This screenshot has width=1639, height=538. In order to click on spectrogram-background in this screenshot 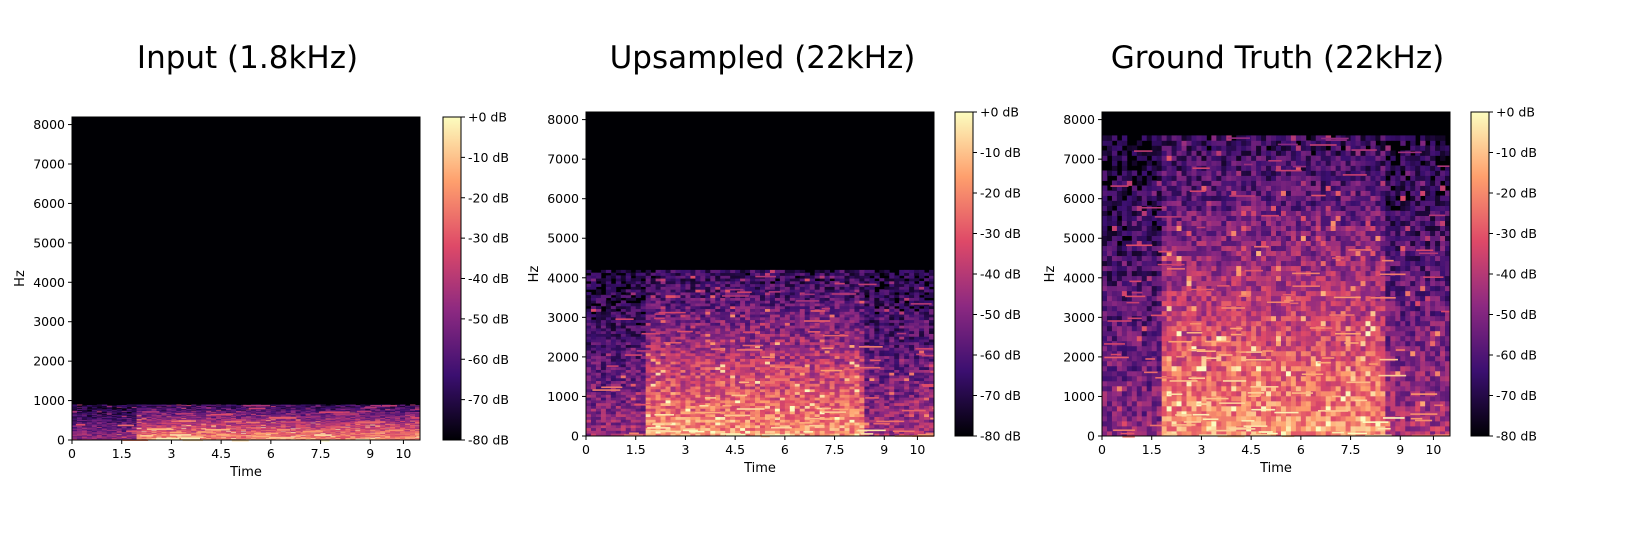, I will do `click(246, 278)`.